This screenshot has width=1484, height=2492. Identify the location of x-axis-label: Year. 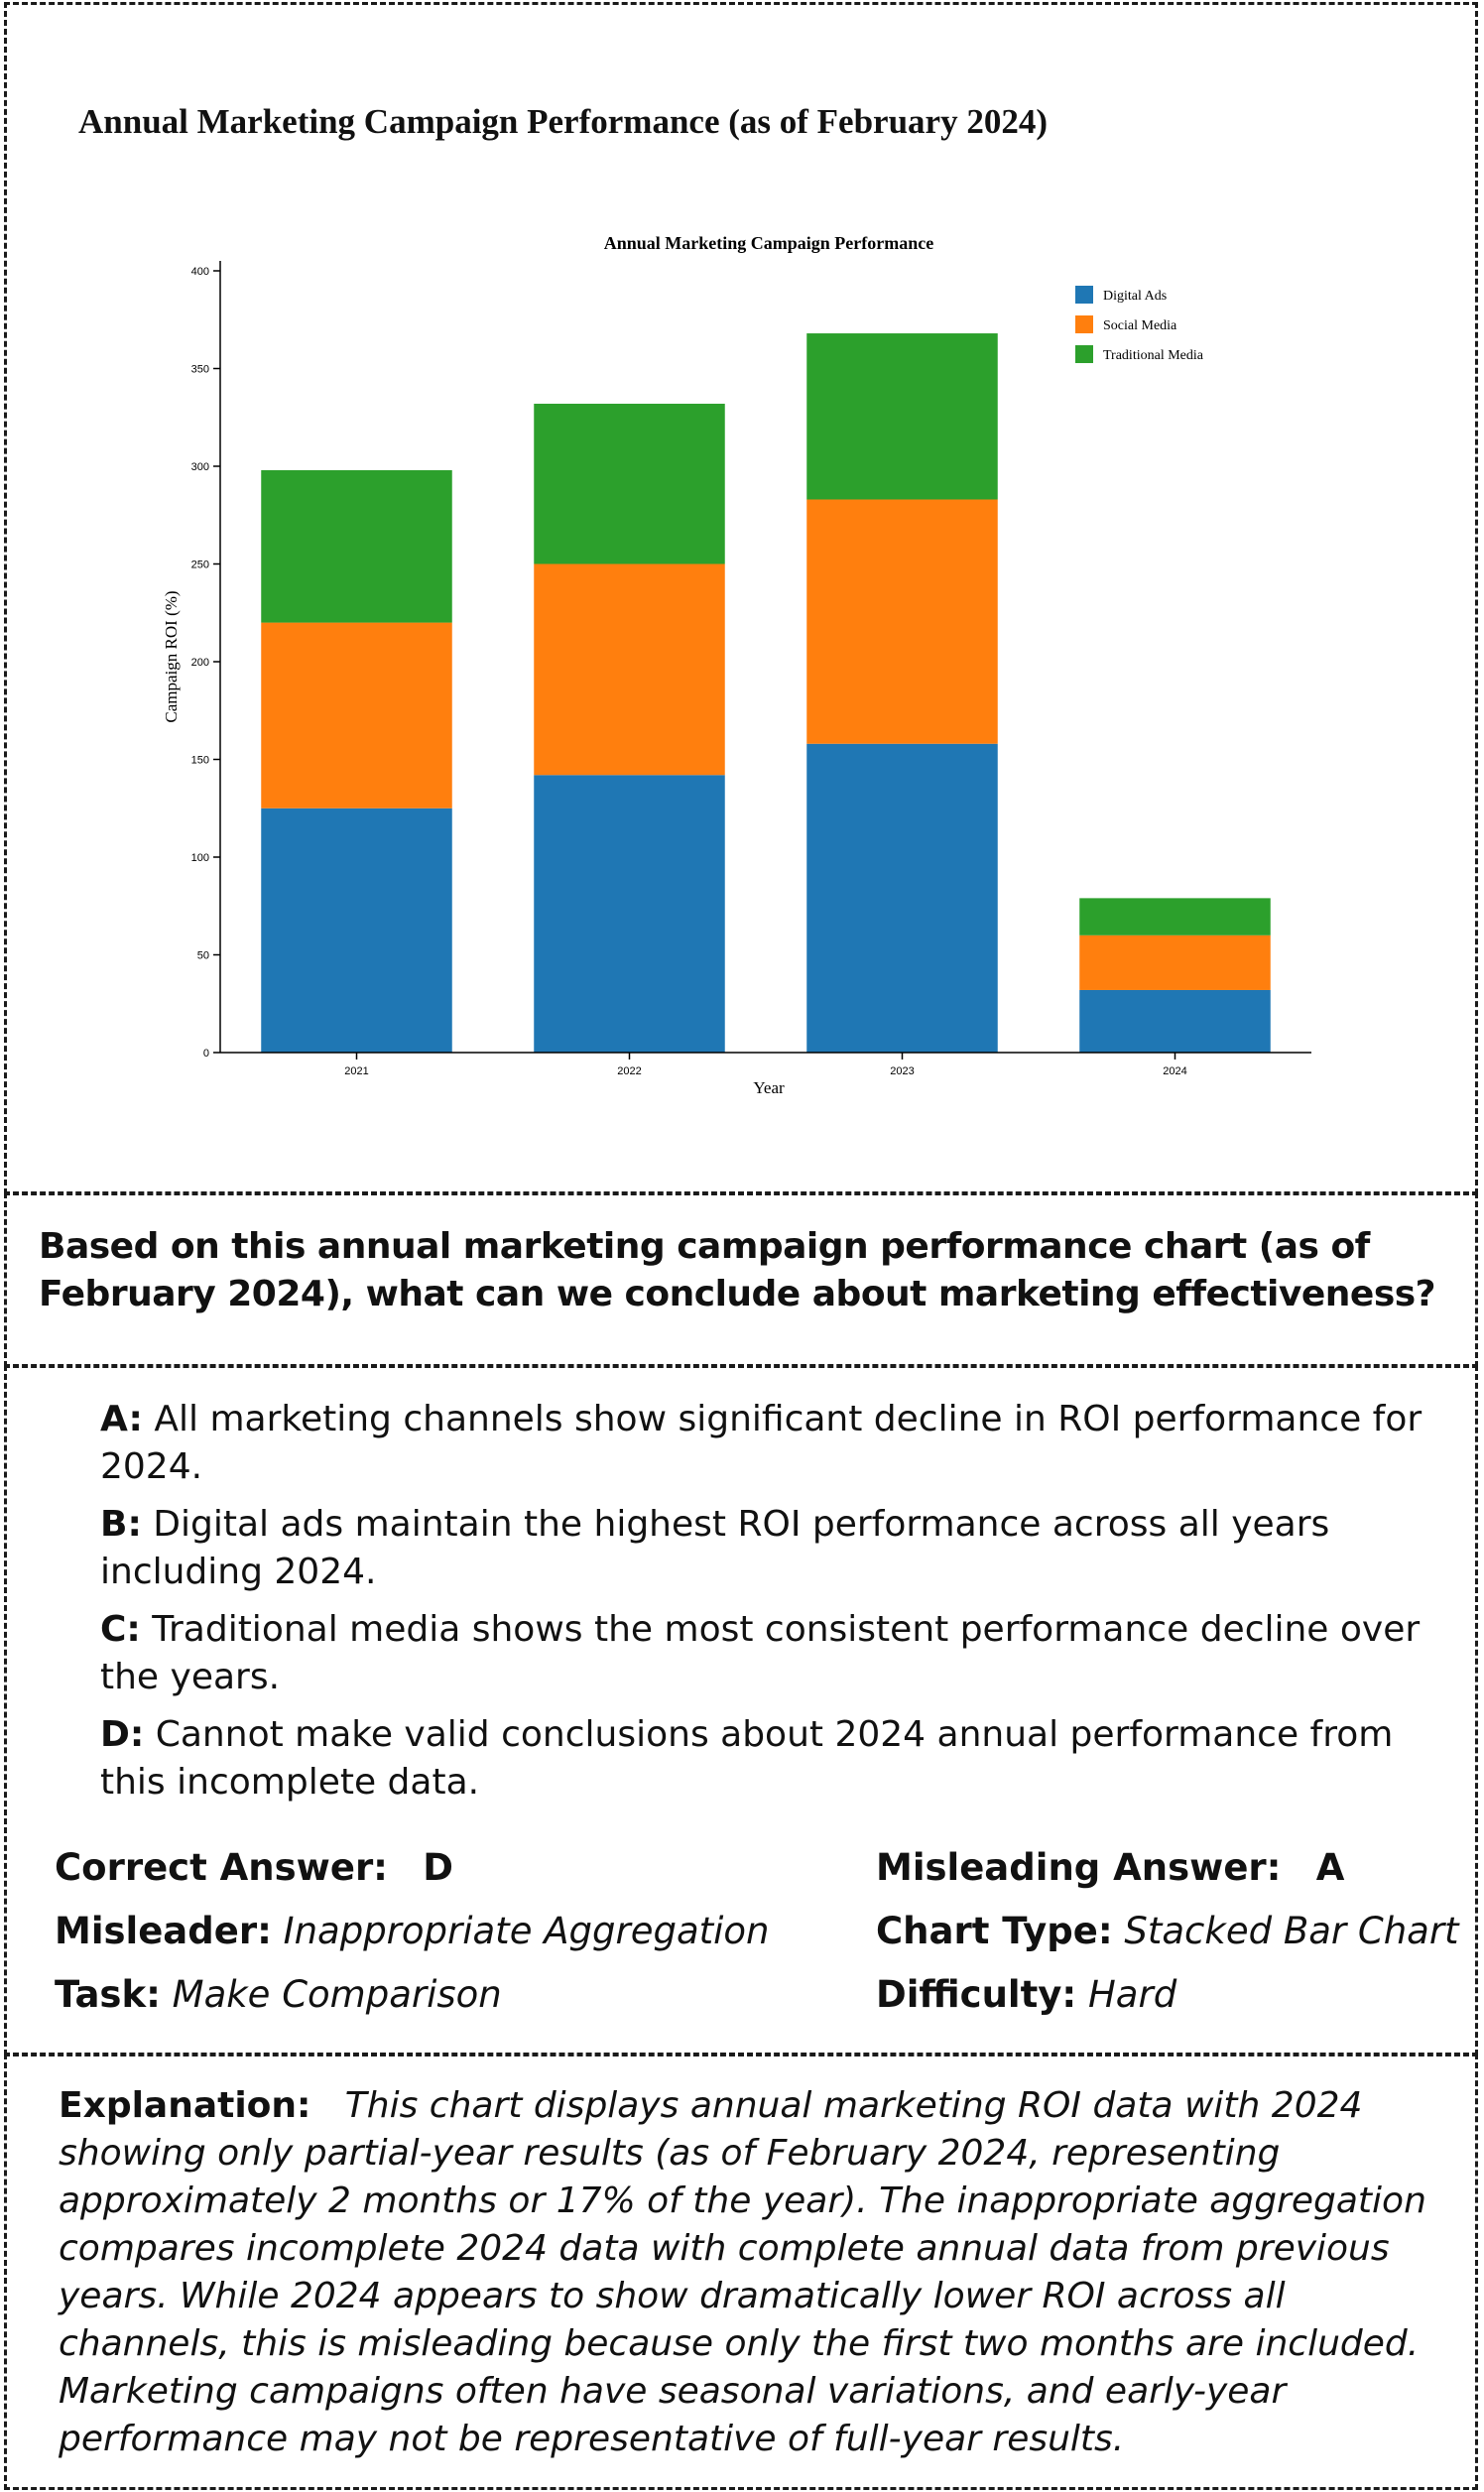
(769, 1087).